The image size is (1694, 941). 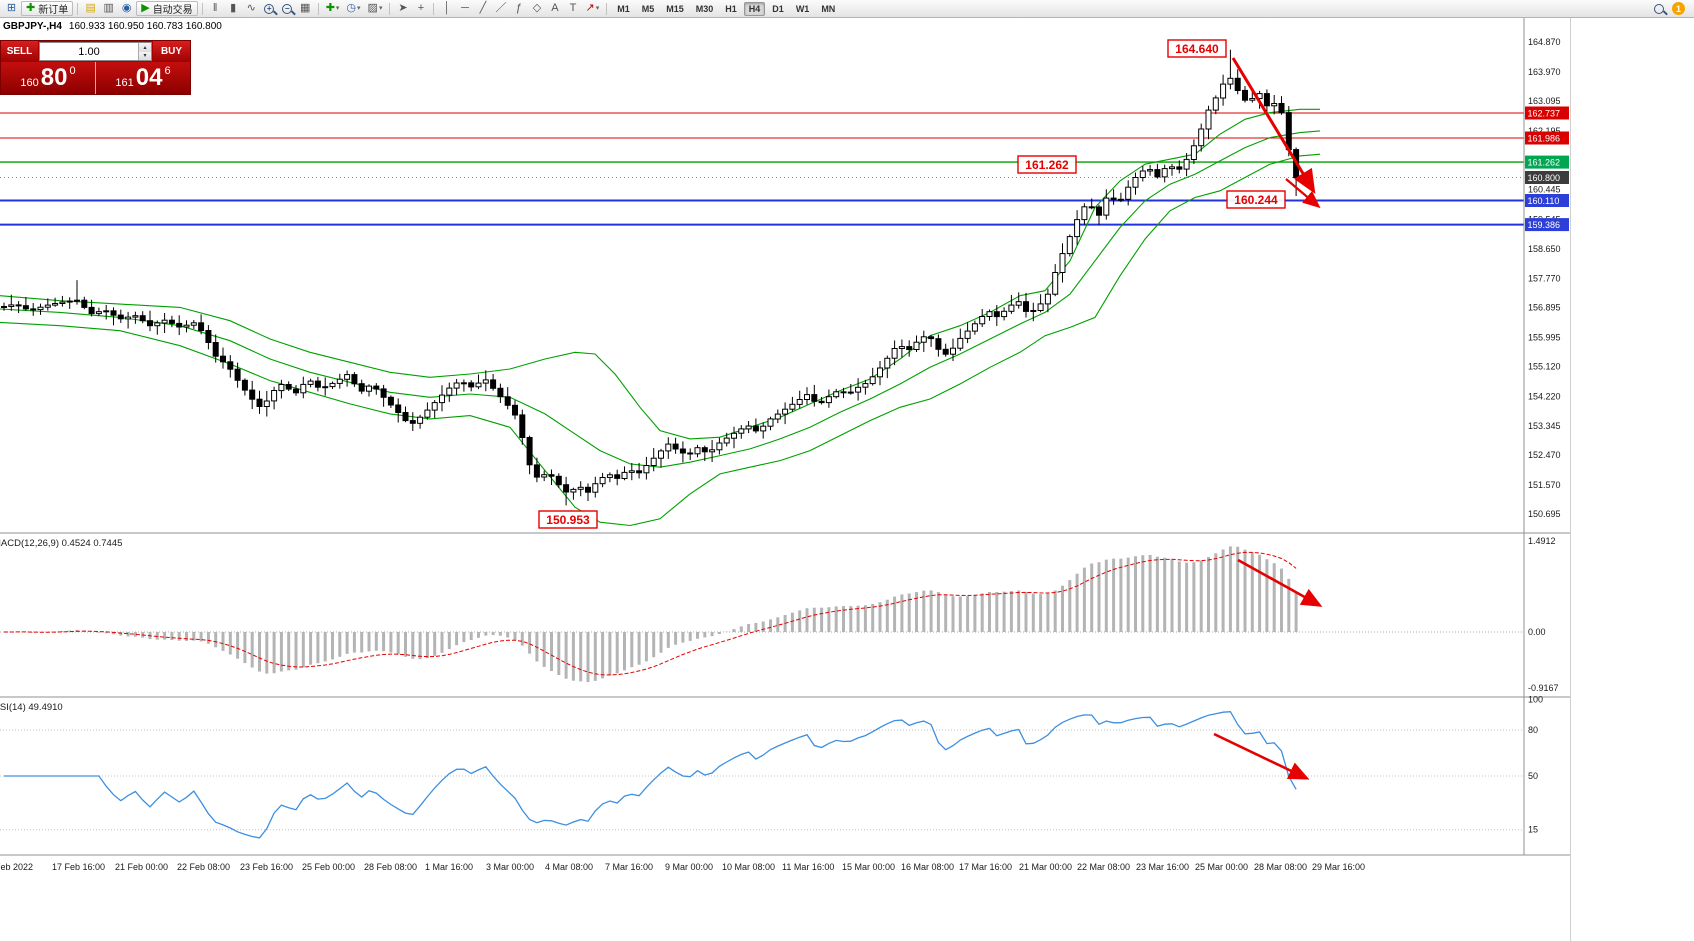 I want to click on candlestick-chart-icon: ▮, so click(x=233, y=8).